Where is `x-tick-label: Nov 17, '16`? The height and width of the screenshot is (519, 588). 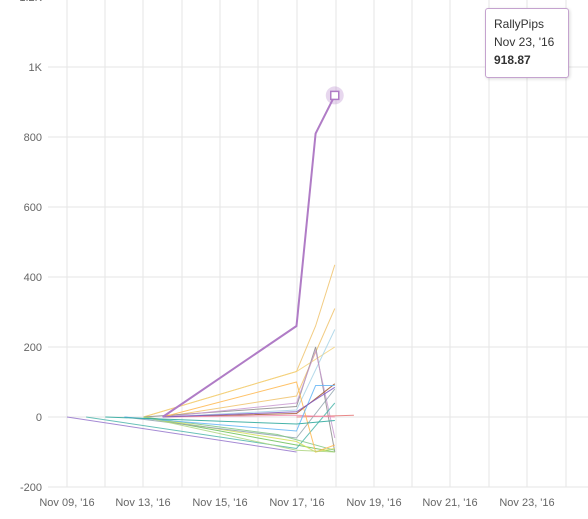 x-tick-label: Nov 17, '16 is located at coordinates (296, 503).